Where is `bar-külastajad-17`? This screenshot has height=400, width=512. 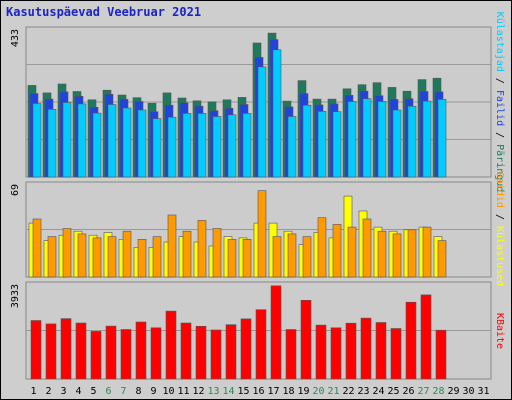
bar-külastajad-17 is located at coordinates (277, 113).